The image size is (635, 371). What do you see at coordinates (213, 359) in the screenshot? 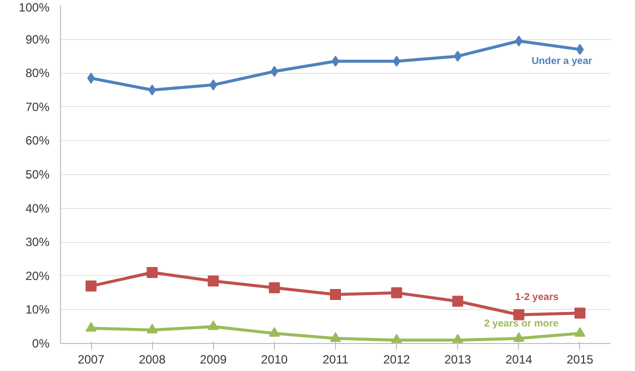
I see `x-tick-label: 2009` at bounding box center [213, 359].